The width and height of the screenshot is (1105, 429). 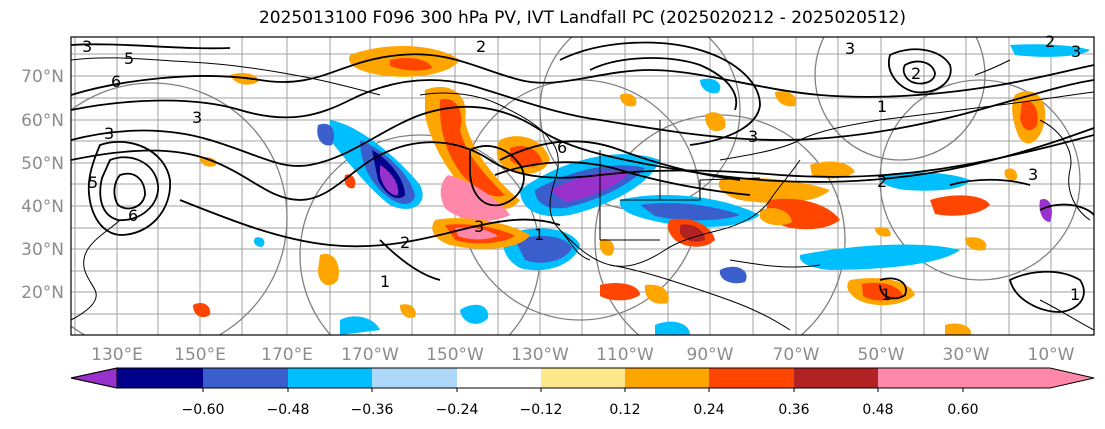 What do you see at coordinates (455, 355) in the screenshot?
I see `lon-label: 150°W` at bounding box center [455, 355].